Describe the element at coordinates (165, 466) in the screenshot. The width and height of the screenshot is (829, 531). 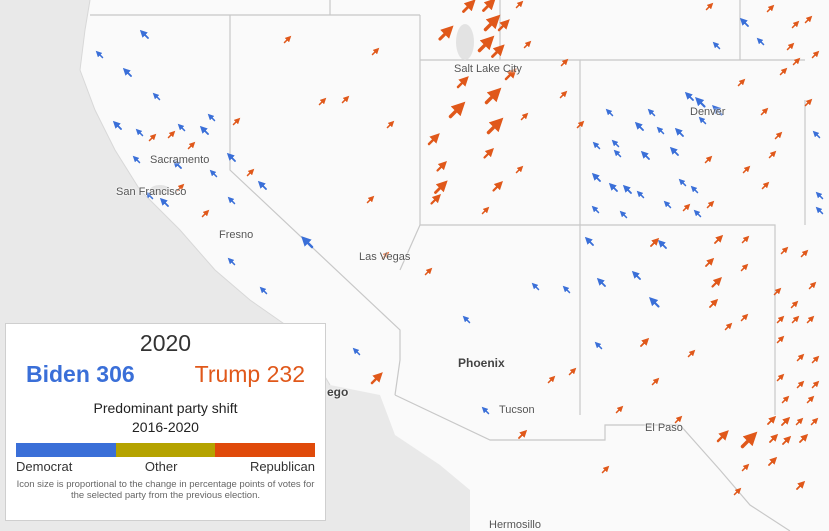
I see `colorbar-labels: Democrat Other Republican` at that location.